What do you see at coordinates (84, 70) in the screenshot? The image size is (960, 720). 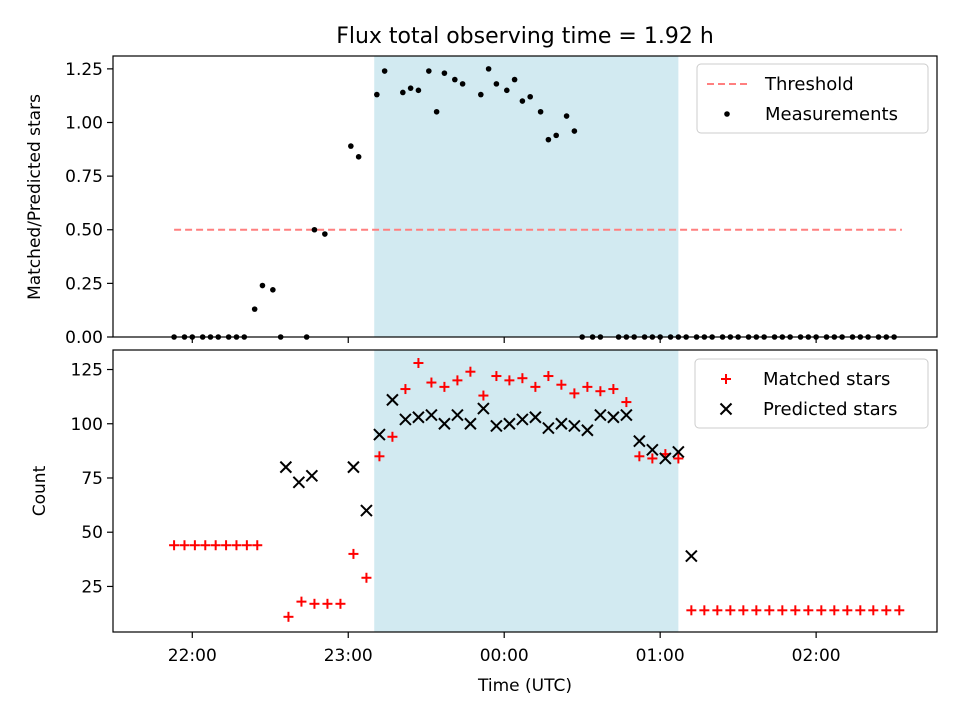 I see `y-tick-label: 1.25` at bounding box center [84, 70].